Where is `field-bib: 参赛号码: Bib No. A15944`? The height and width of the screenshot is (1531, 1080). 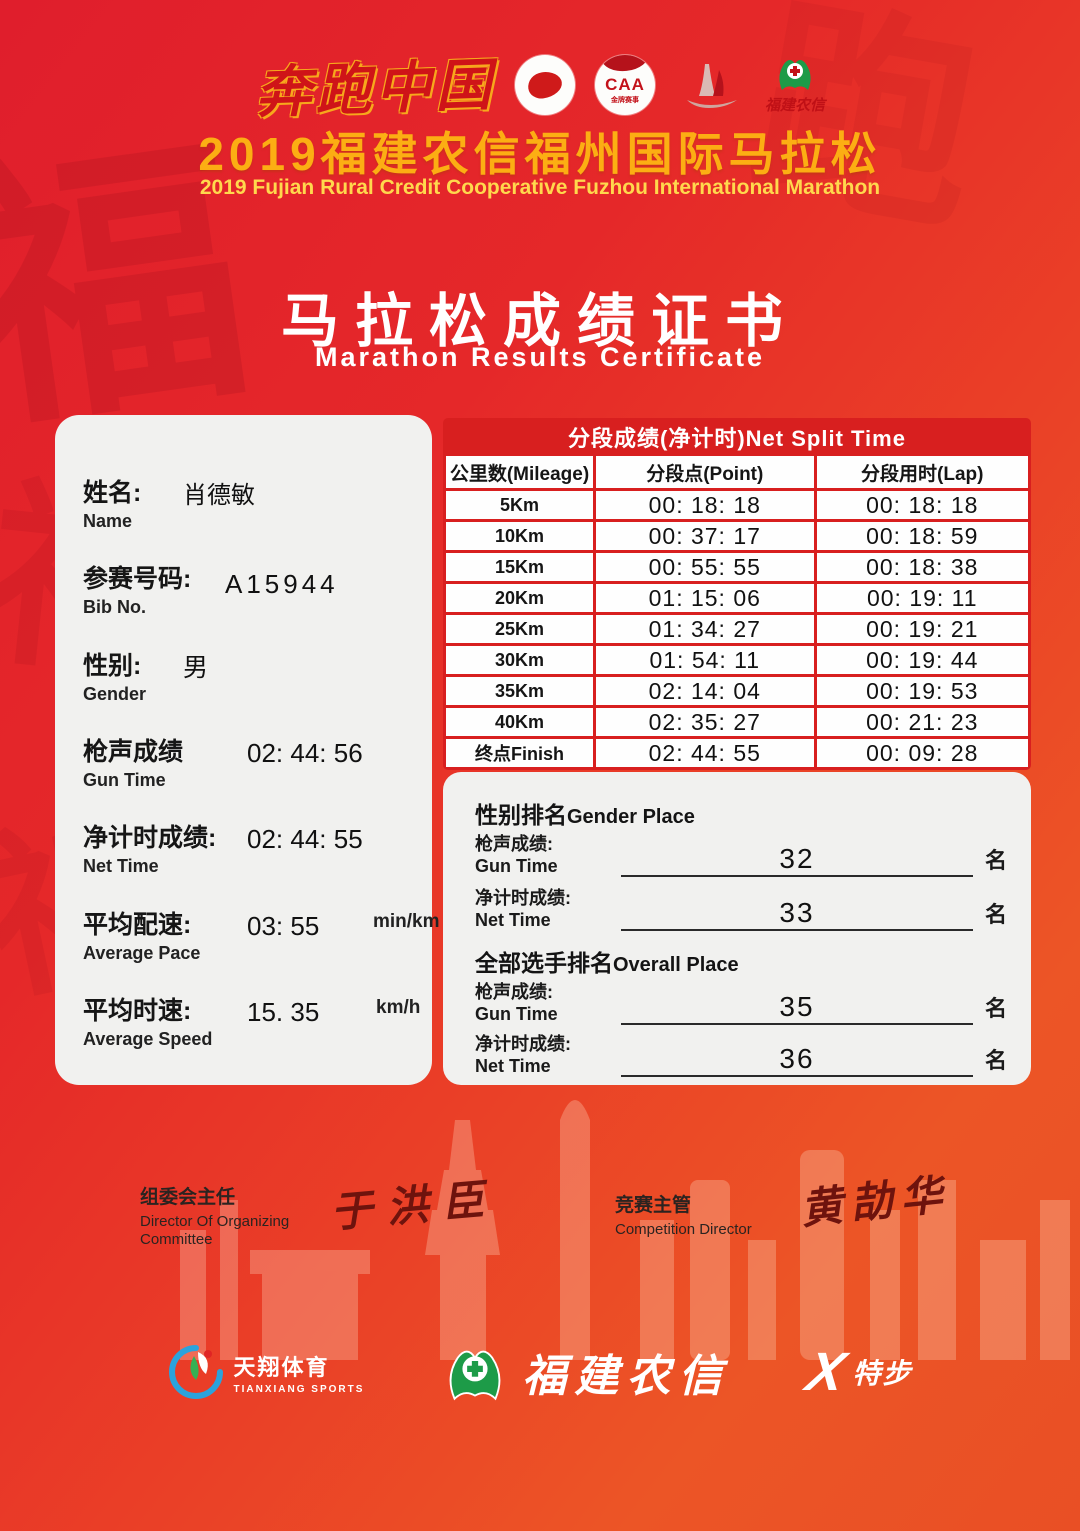 field-bib: 参赛号码: Bib No. A15944 is located at coordinates (252, 588).